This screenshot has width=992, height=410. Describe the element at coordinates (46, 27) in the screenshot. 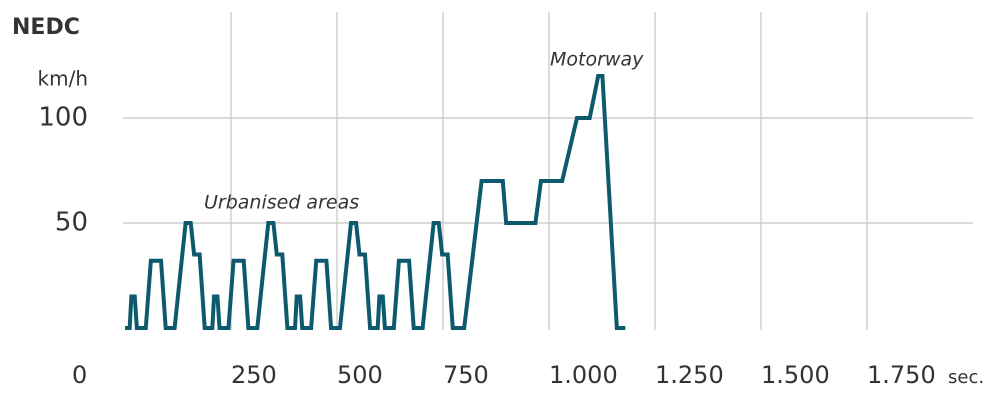

I see `chart-title: NEDC` at that location.